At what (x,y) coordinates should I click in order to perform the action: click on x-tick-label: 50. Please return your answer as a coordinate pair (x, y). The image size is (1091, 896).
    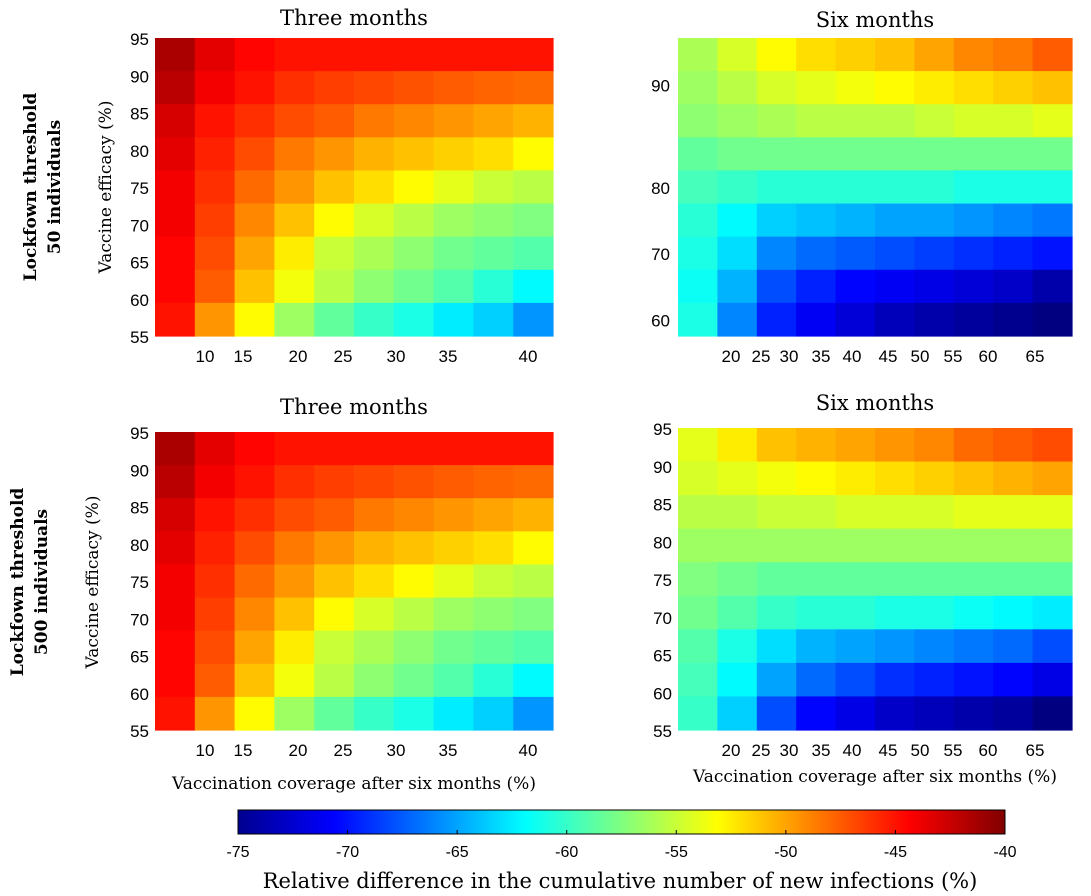
    Looking at the image, I should click on (920, 356).